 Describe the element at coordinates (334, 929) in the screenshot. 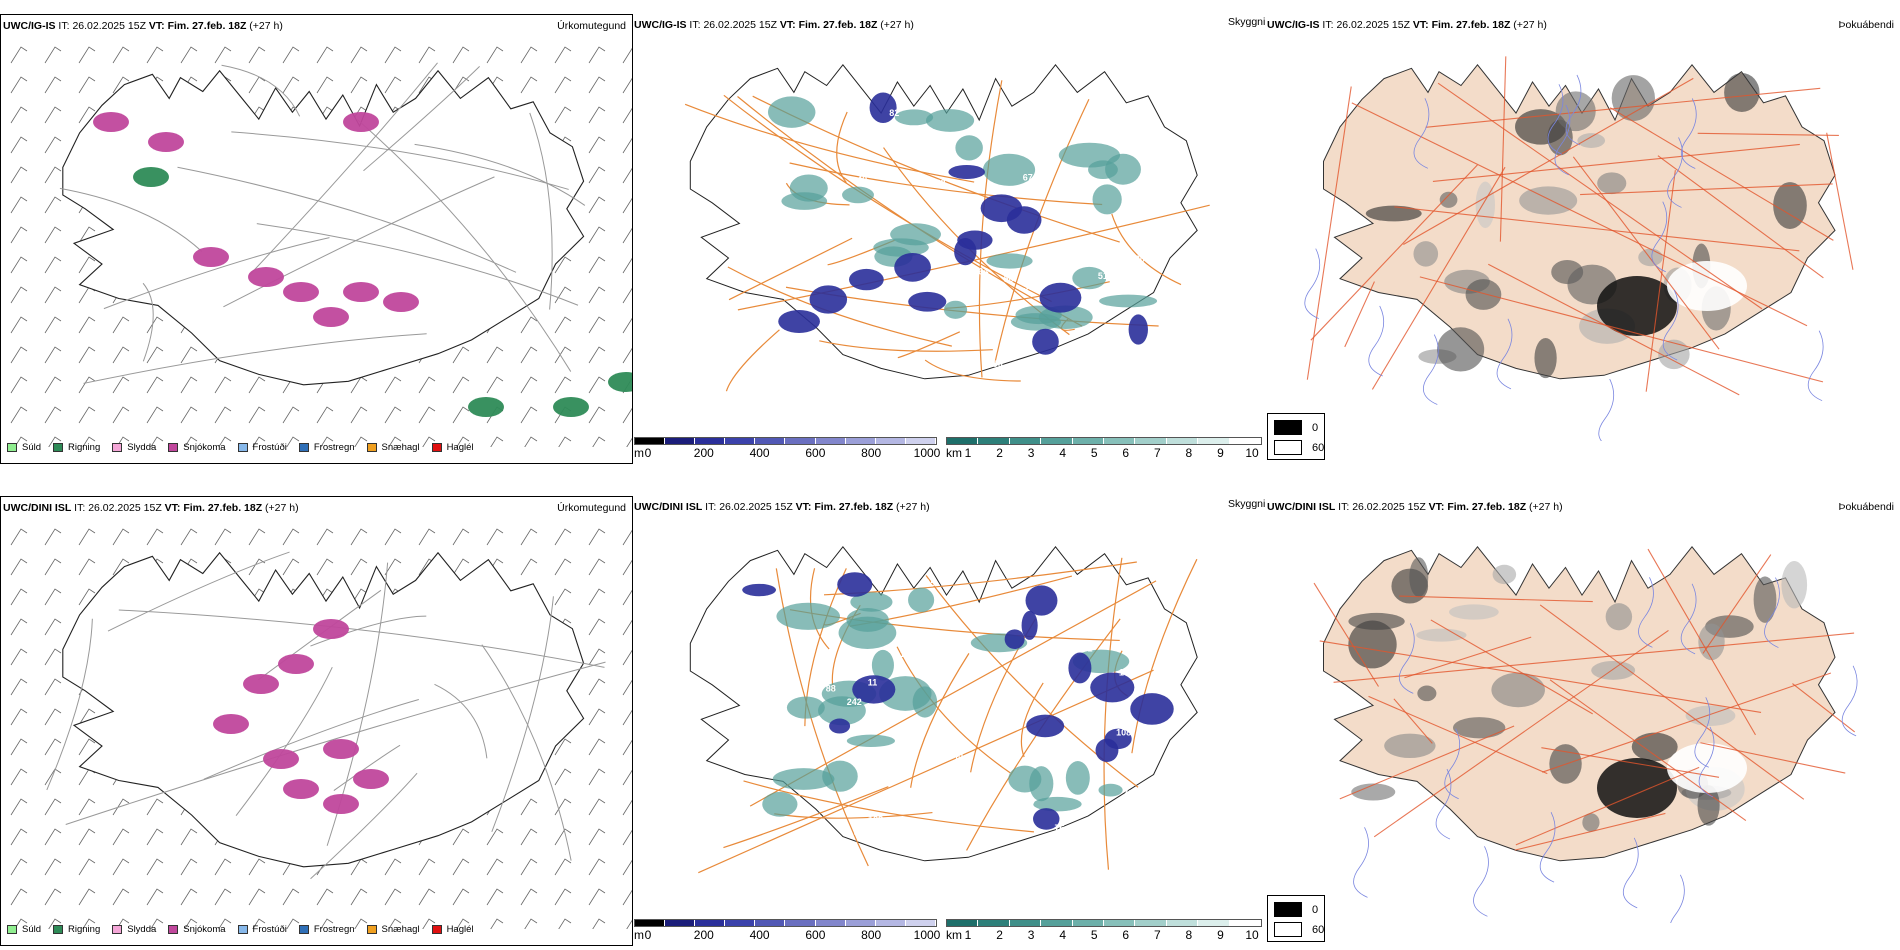

I see `legend-label: Frostregn` at that location.